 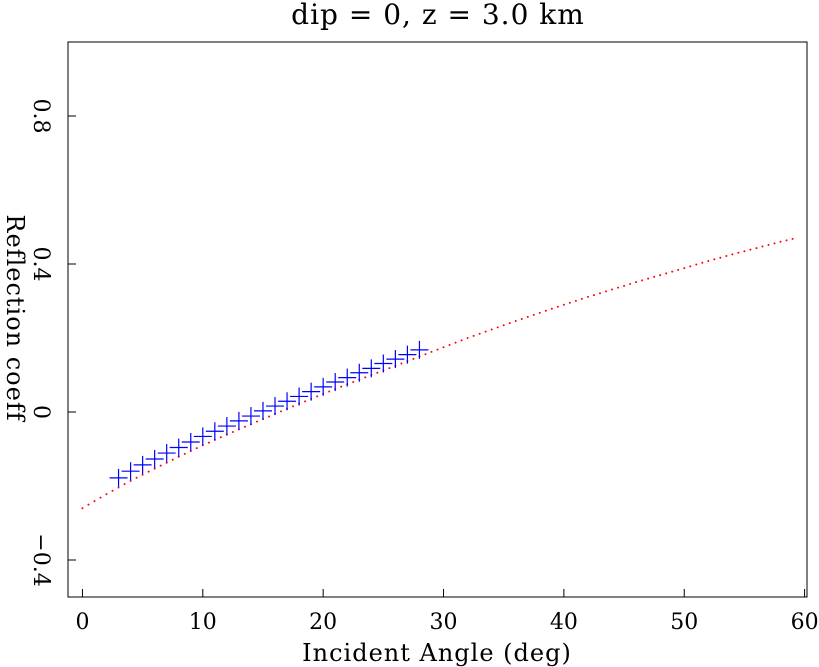 What do you see at coordinates (564, 622) in the screenshot?
I see `x-tick-label: 40` at bounding box center [564, 622].